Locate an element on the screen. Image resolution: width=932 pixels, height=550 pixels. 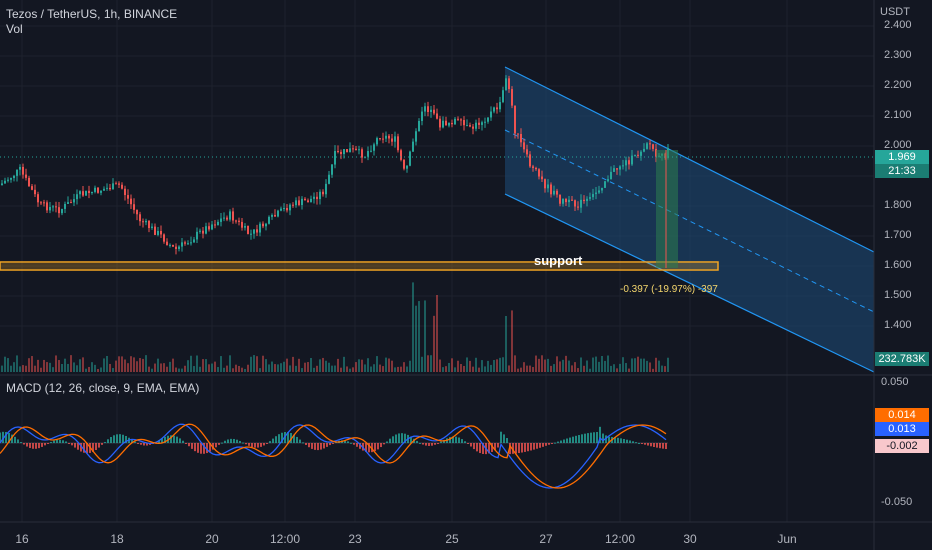
support-annotation: support is located at coordinates (558, 260).